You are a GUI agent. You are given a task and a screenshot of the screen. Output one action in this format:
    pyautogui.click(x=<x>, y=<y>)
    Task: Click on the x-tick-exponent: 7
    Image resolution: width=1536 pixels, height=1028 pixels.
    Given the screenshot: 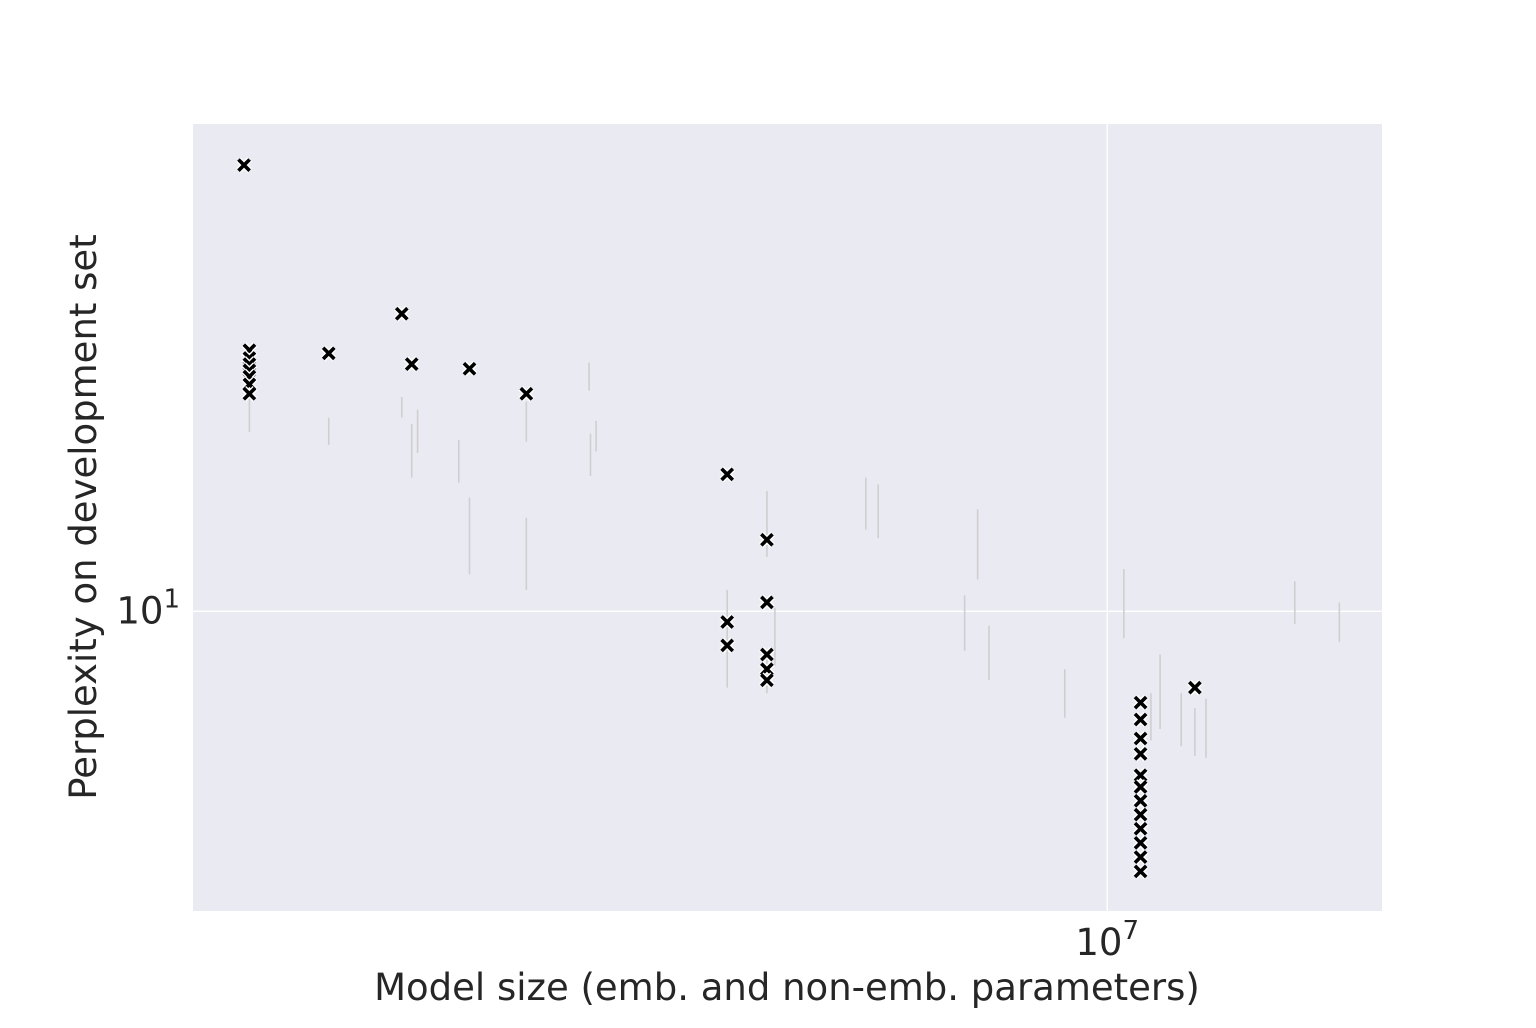 What is the action you would take?
    pyautogui.click(x=1130, y=931)
    